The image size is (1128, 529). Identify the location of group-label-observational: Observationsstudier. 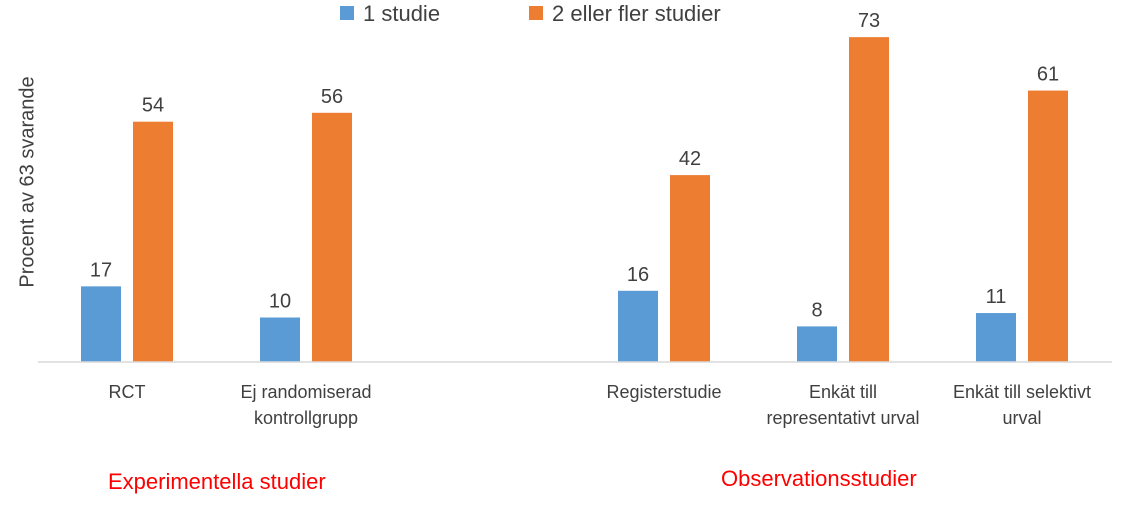
(819, 478).